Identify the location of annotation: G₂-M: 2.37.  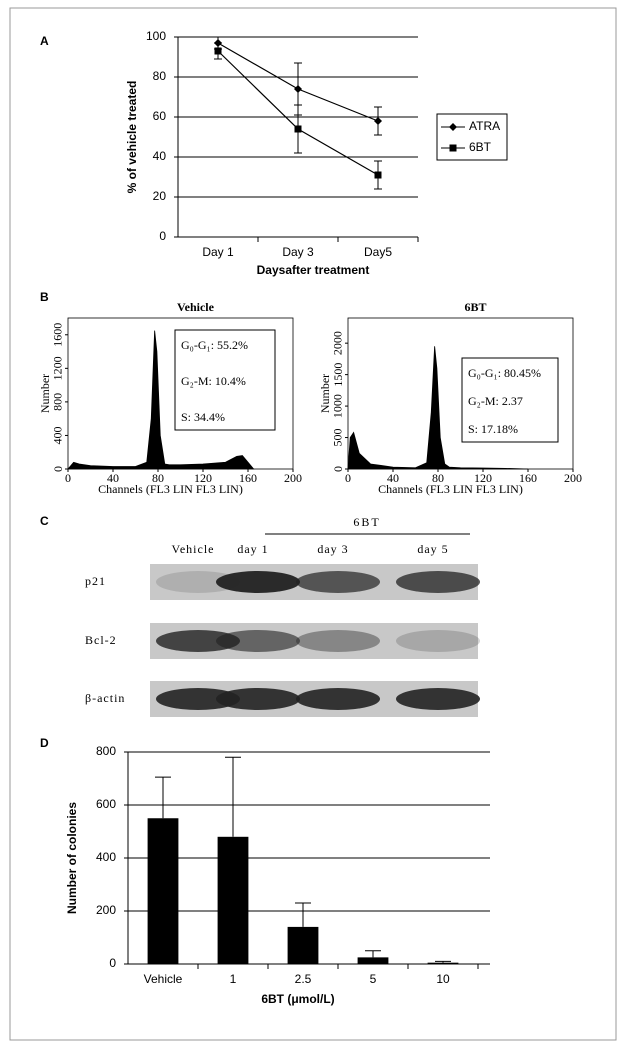
(495, 401).